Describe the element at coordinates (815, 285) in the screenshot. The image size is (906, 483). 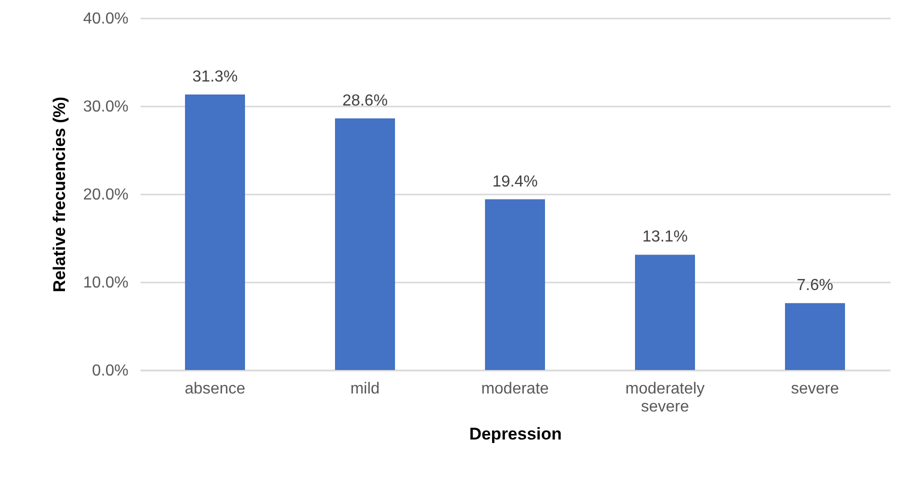
I see `data-label: 7.6%` at that location.